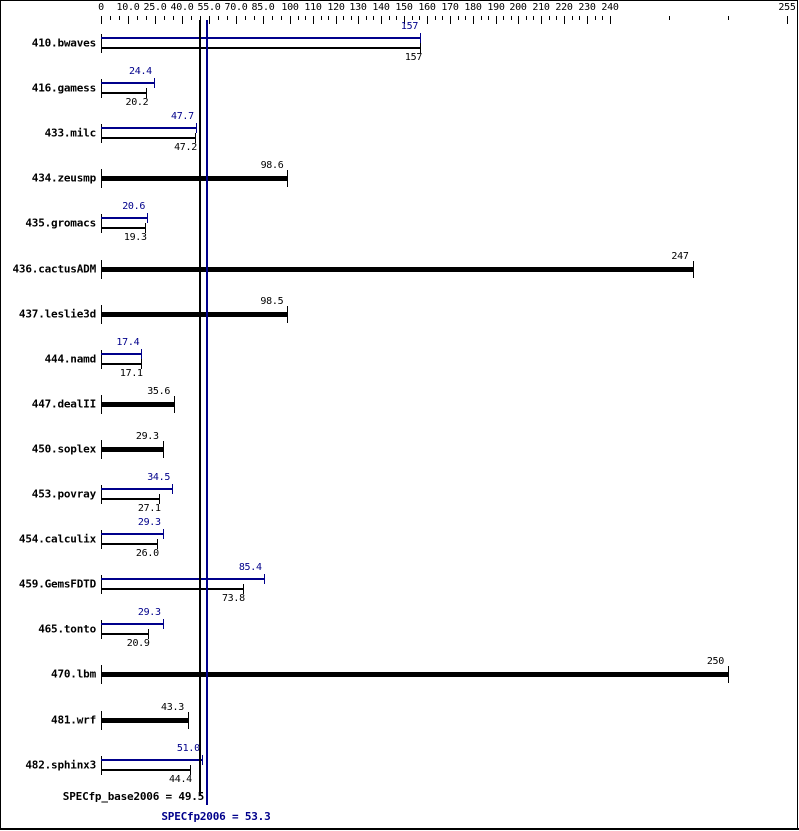 The width and height of the screenshot is (799, 831). Describe the element at coordinates (180, 779) in the screenshot. I see `bar-base-value: 44.4` at that location.